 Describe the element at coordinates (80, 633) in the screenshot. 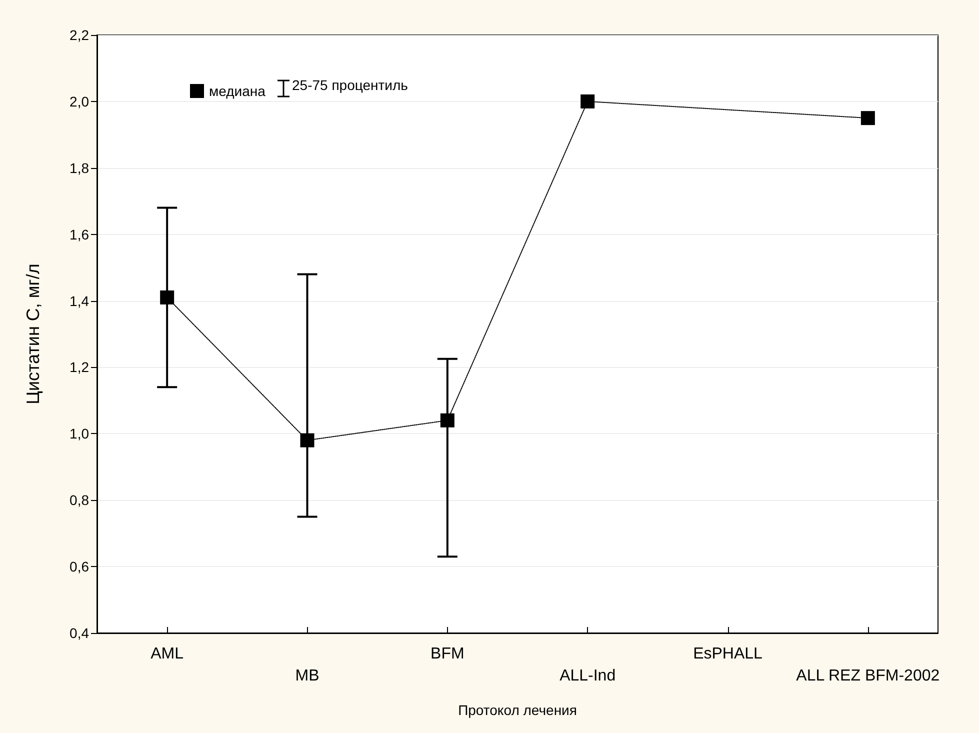

I see `y-tick-label: 0,4` at that location.